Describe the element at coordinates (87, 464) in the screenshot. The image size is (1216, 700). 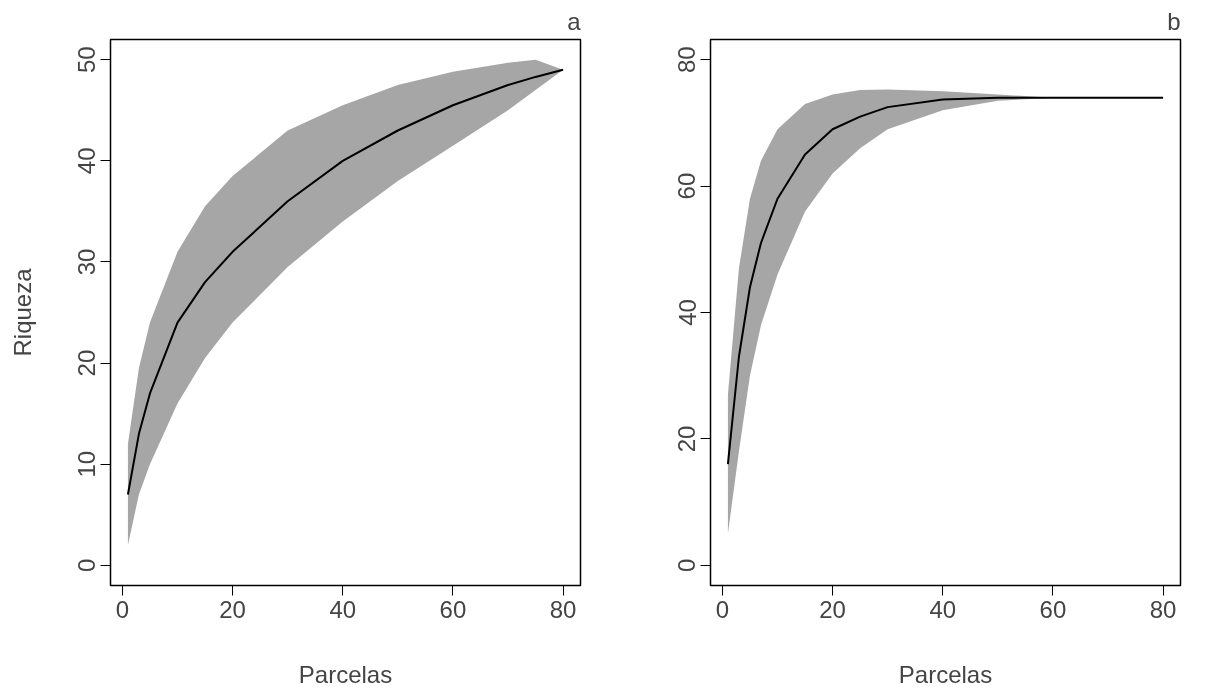
I see `y-tick-label: 10` at that location.